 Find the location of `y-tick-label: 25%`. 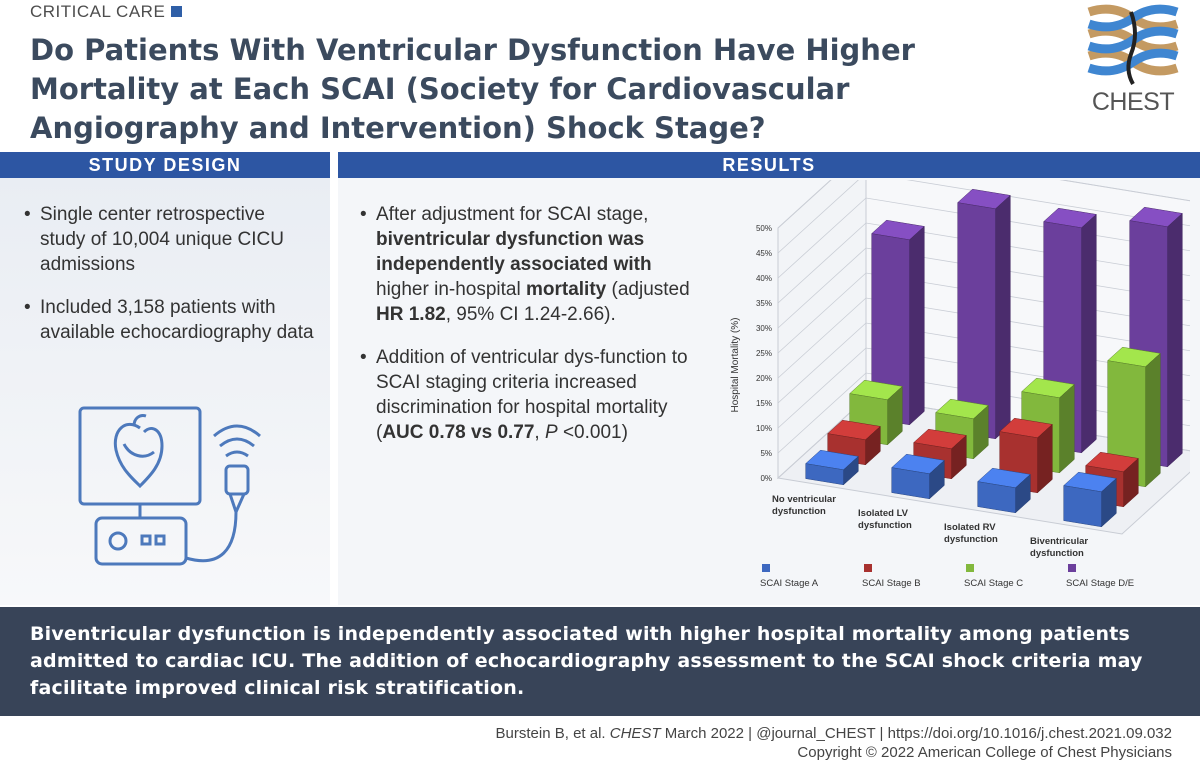

y-tick-label: 25% is located at coordinates (764, 353).